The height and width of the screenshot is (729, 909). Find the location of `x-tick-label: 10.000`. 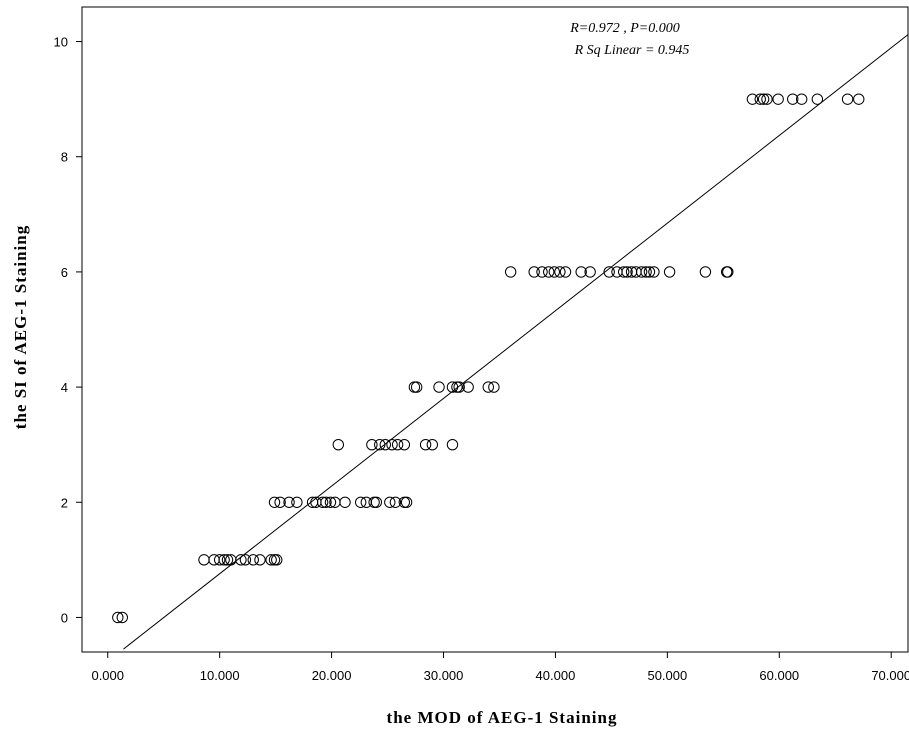

x-tick-label: 10.000 is located at coordinates (220, 675).